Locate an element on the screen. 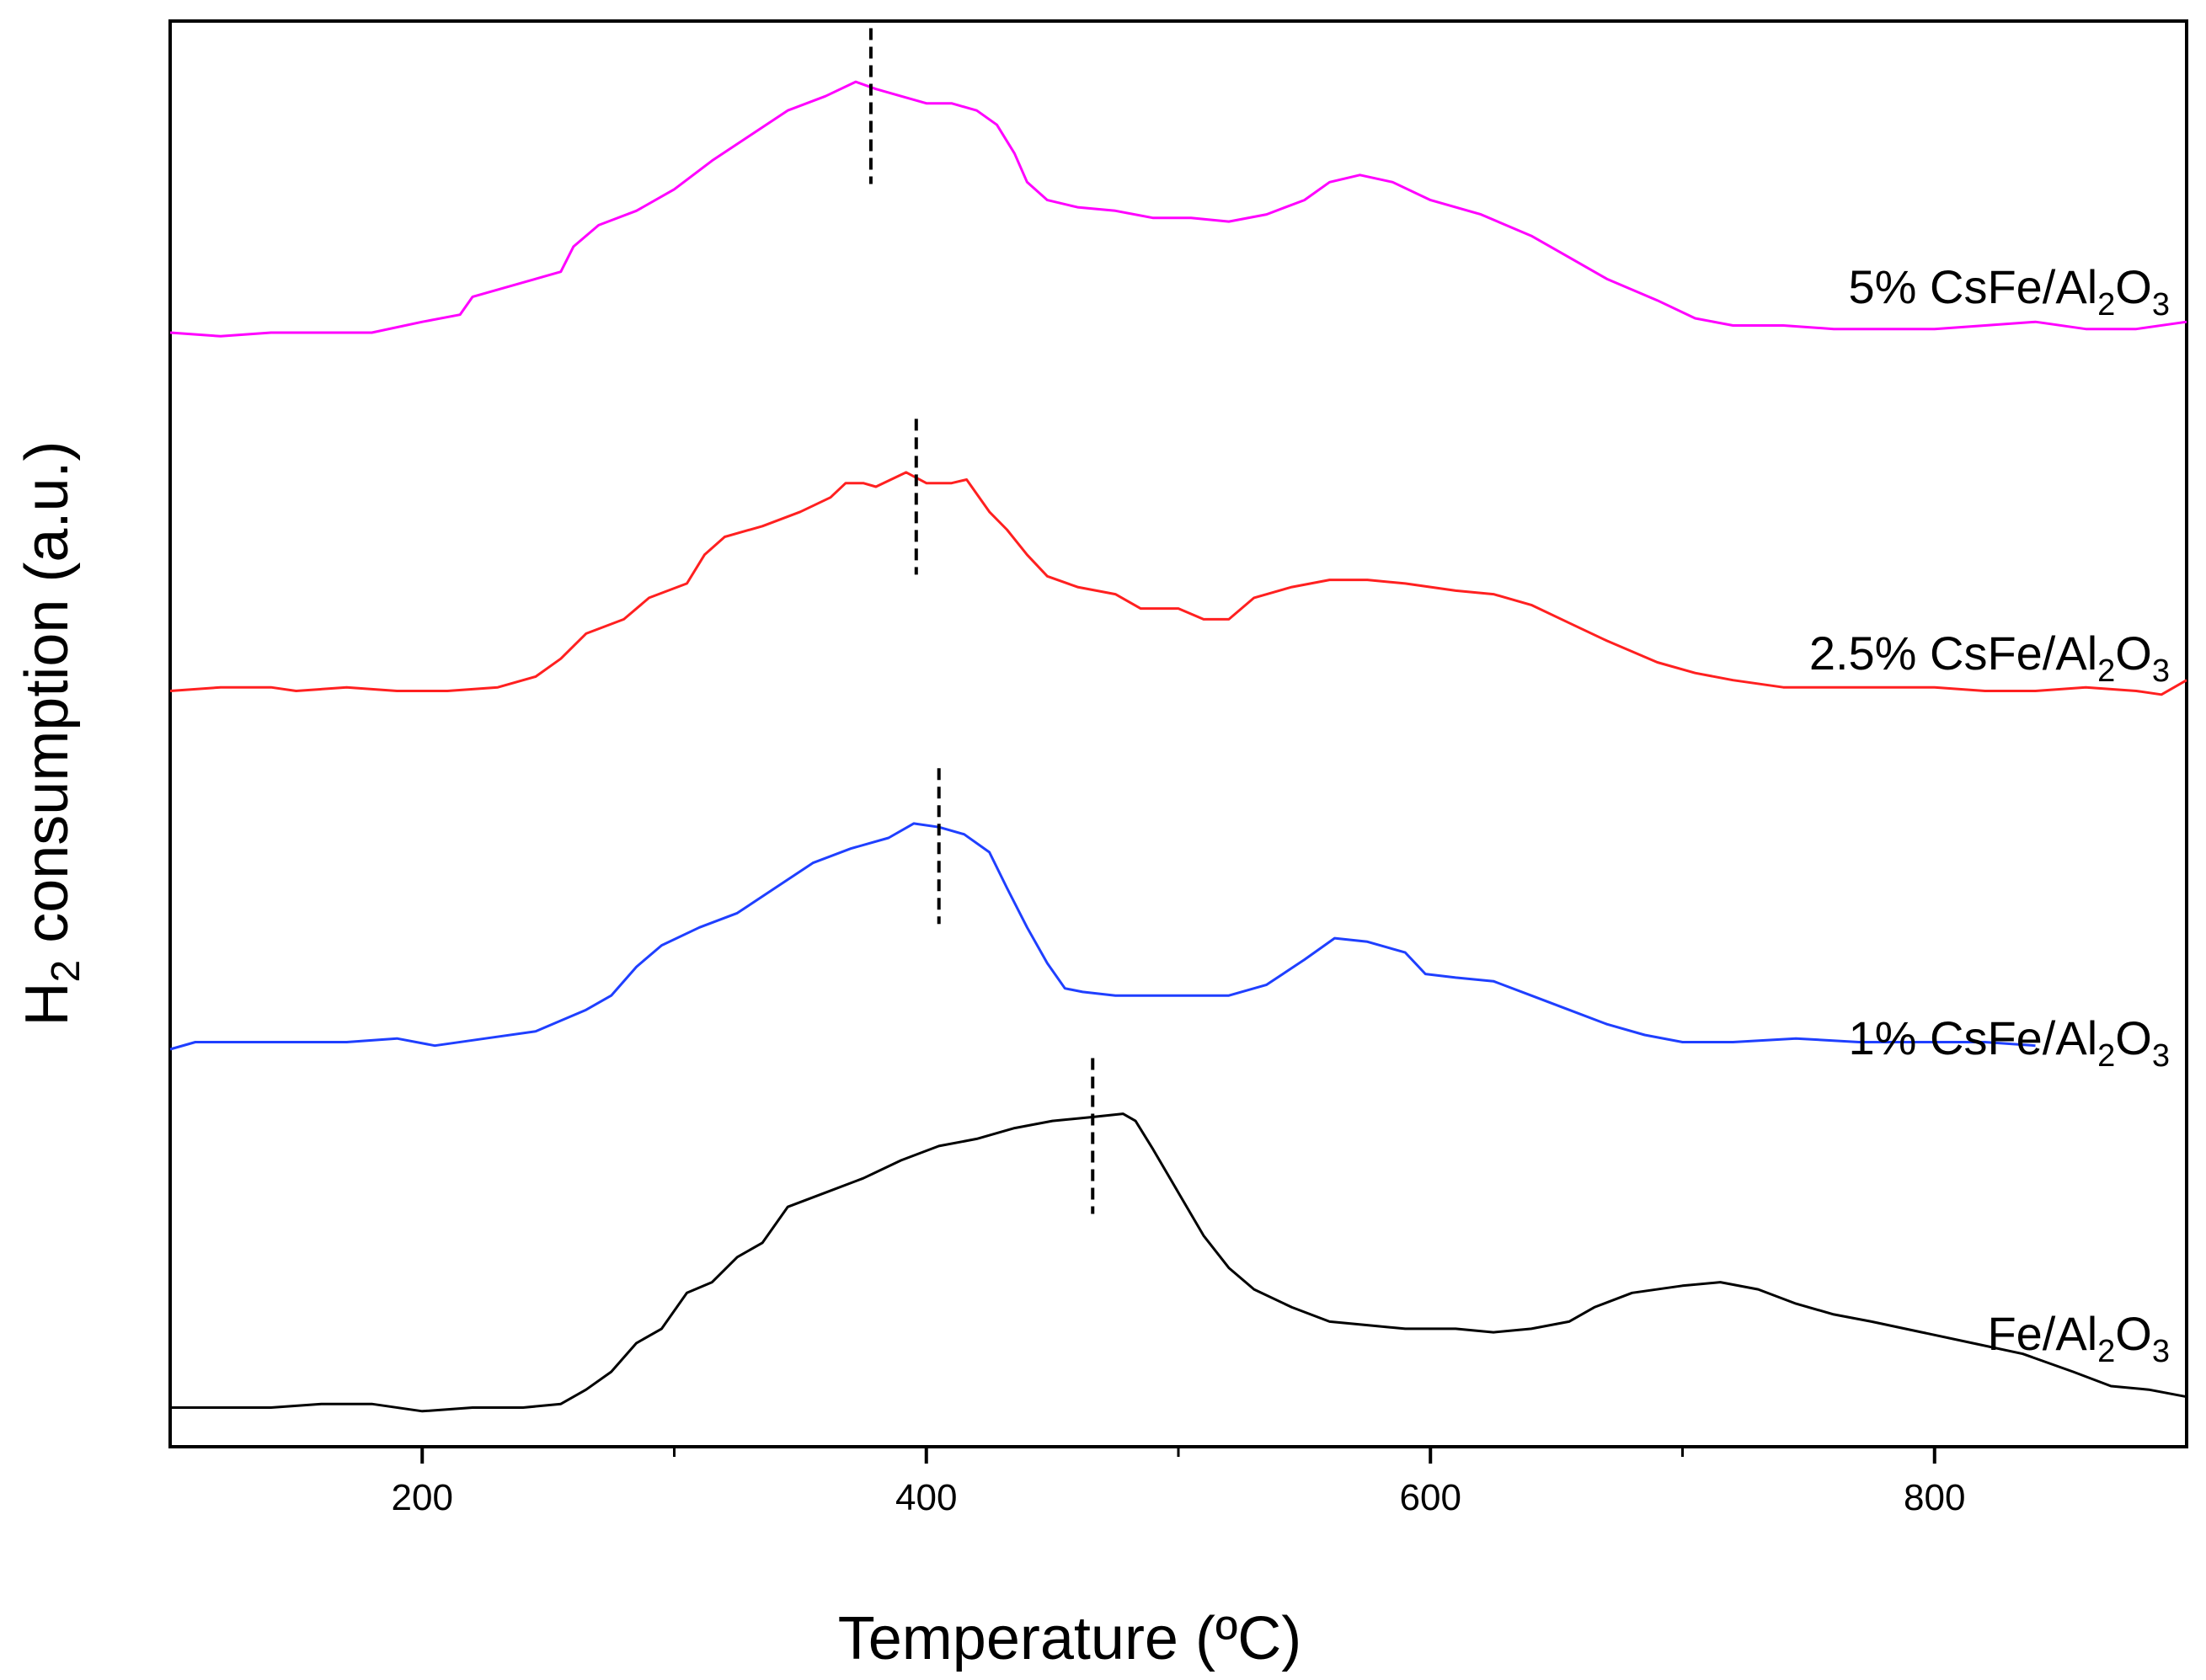 The image size is (2206, 1680). x-tick-label: 800 is located at coordinates (1934, 1497).